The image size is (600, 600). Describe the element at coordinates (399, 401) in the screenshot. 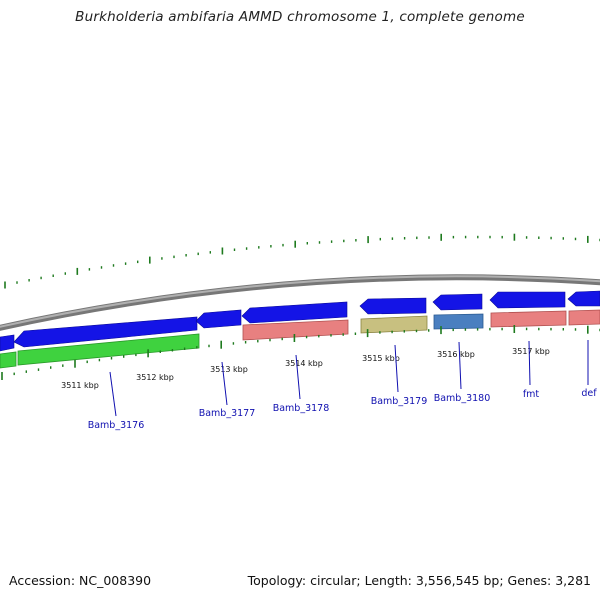

I see `gene-label: Bamb_3179` at that location.